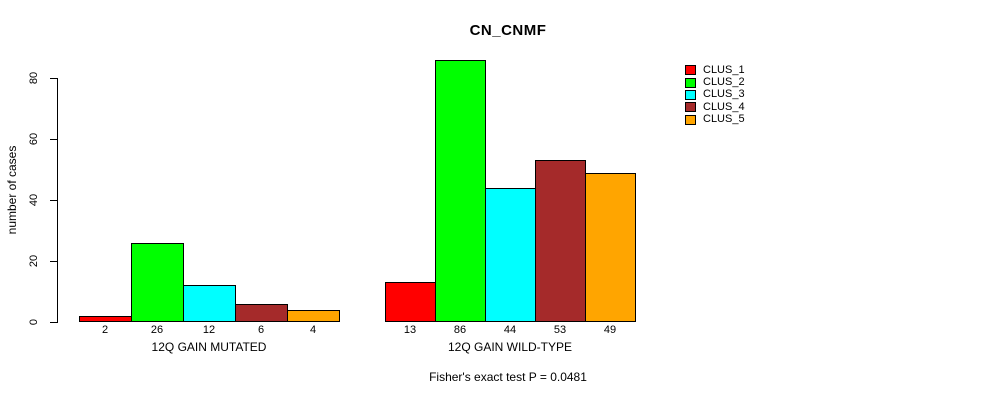 The width and height of the screenshot is (990, 400). I want to click on legend-label: CLUS_4, so click(724, 106).